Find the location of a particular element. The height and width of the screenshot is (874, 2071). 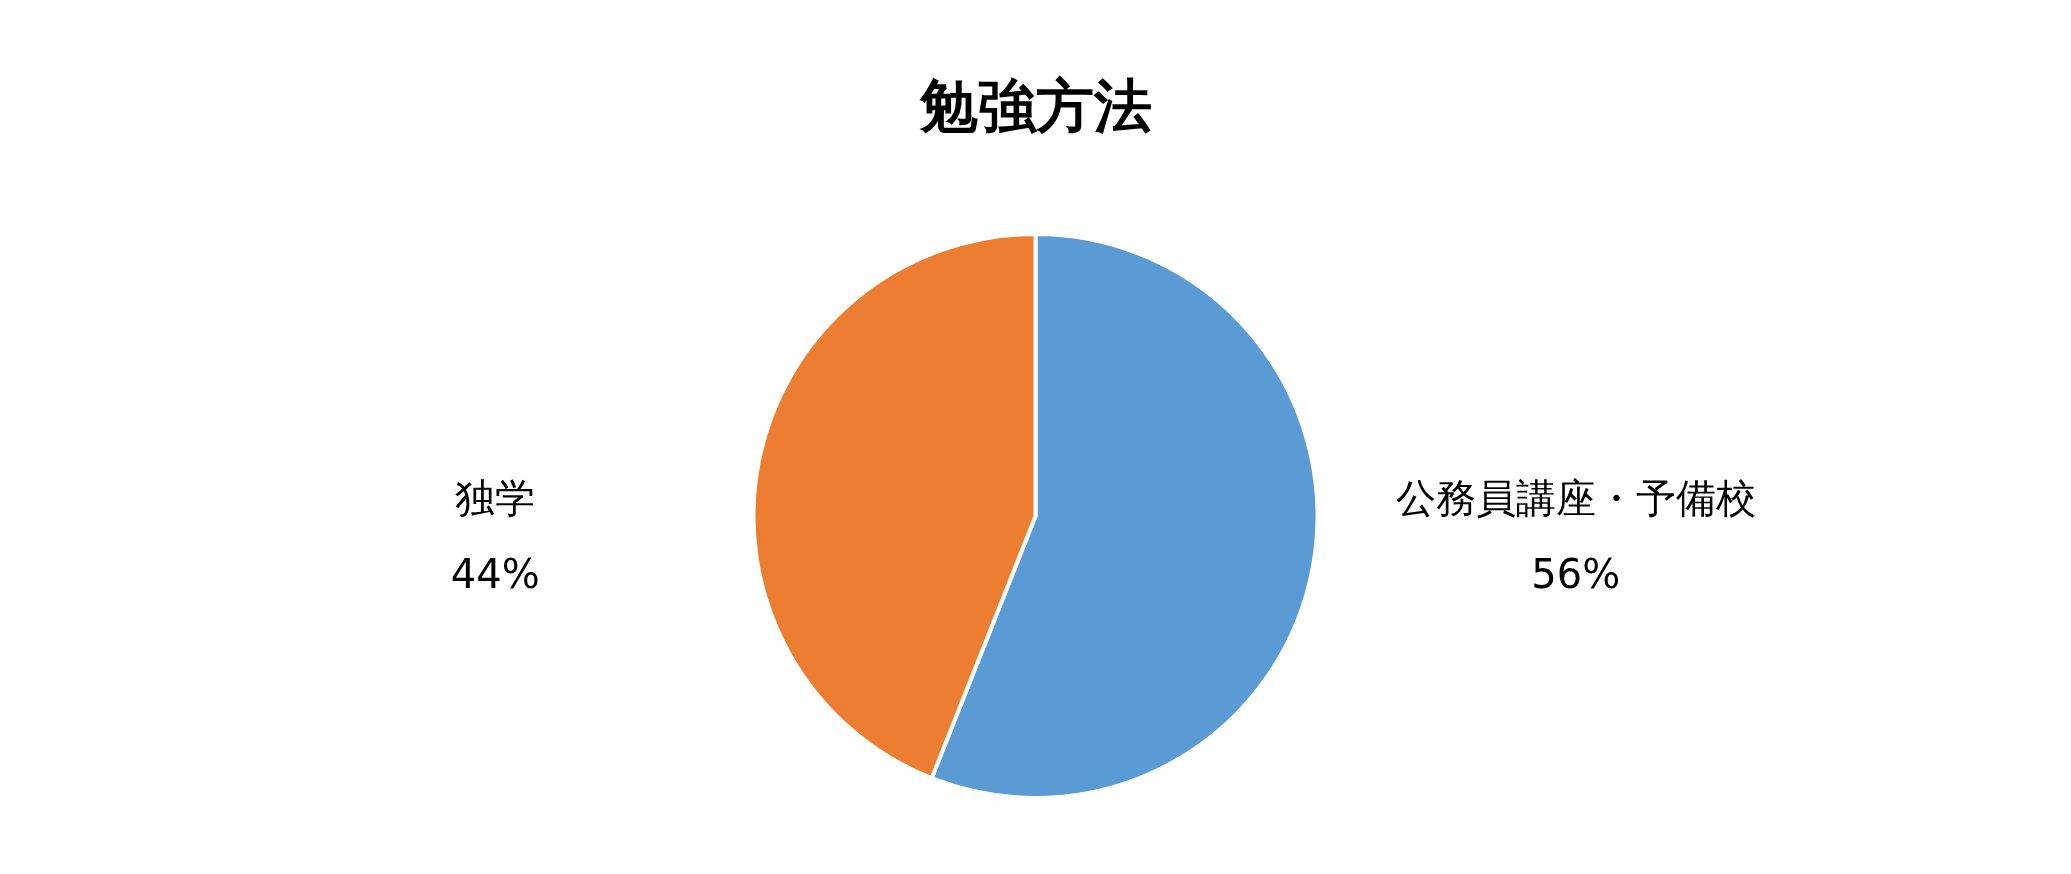

slice-label: 公務員講座・予備校 is located at coordinates (1575, 497).